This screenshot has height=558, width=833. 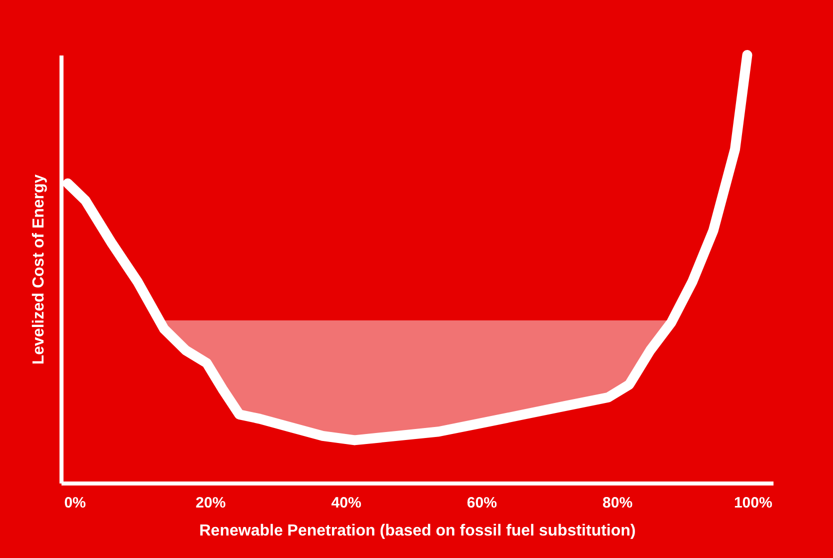 I want to click on x-tick-label: 0%, so click(x=75, y=503).